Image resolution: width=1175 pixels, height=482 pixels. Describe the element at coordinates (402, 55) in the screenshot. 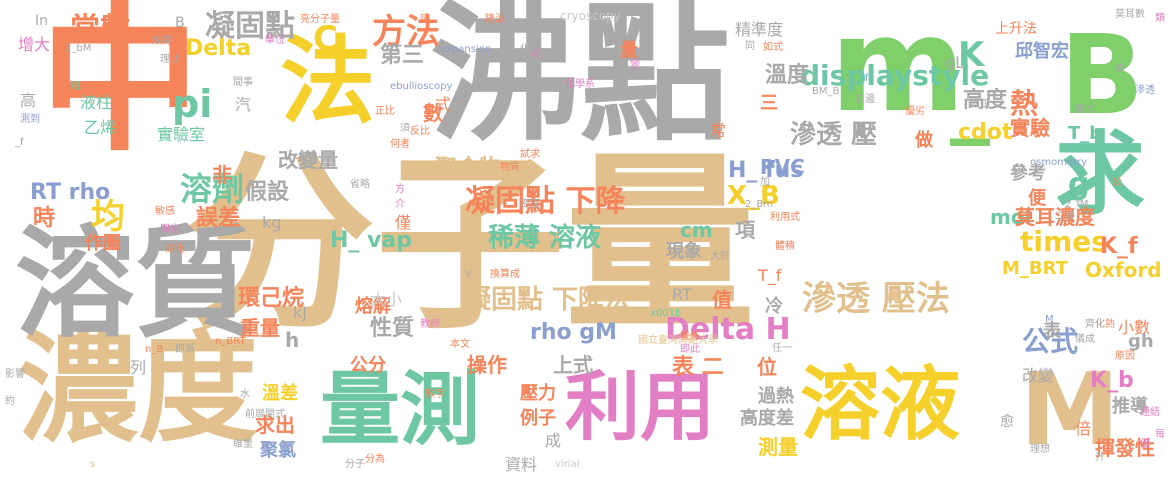

I see `word-32: 第三` at that location.